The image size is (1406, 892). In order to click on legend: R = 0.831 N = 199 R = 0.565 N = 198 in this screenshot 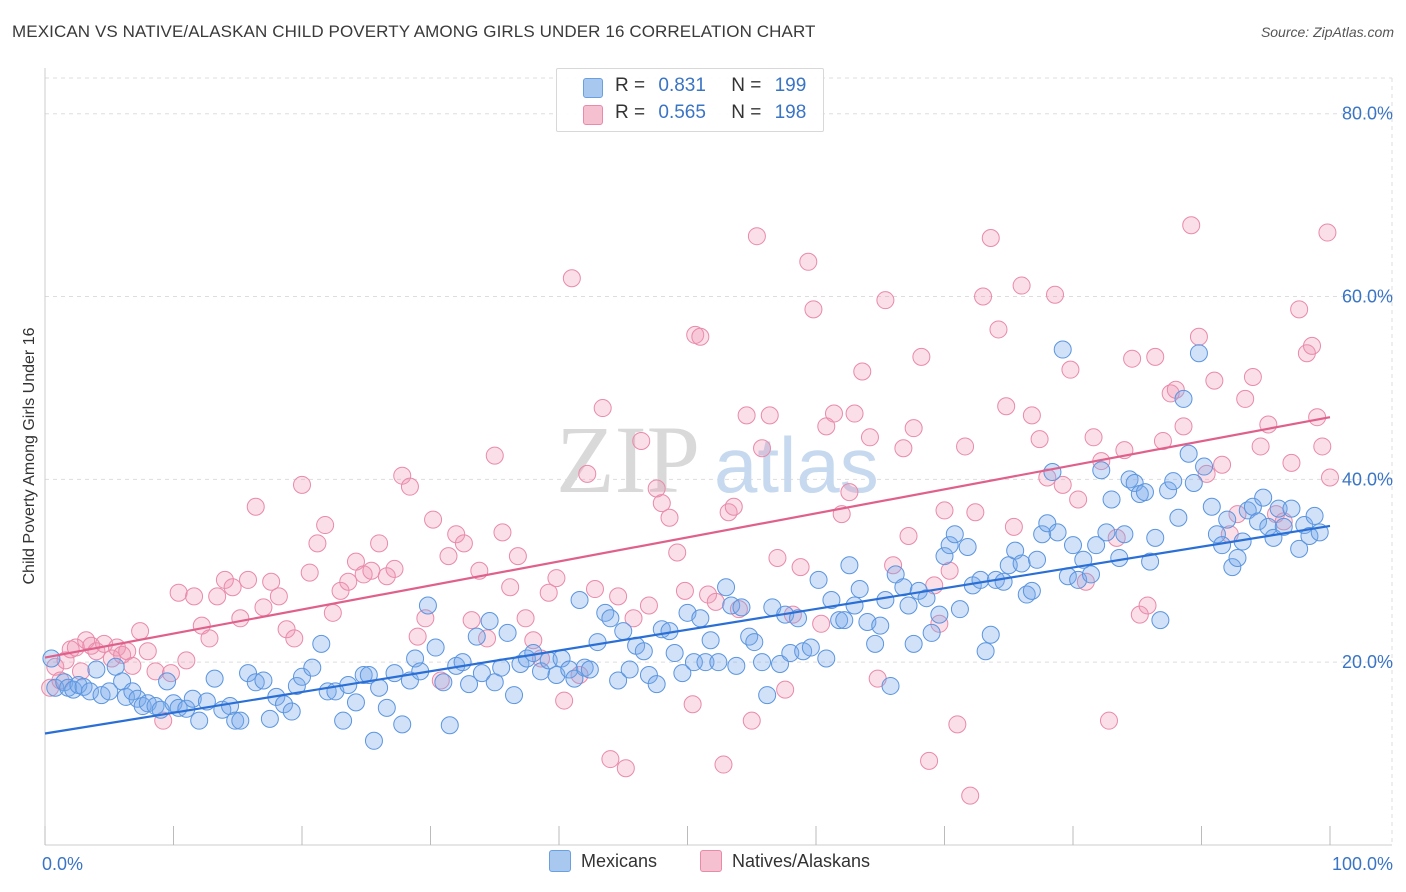, I will do `click(690, 100)`.